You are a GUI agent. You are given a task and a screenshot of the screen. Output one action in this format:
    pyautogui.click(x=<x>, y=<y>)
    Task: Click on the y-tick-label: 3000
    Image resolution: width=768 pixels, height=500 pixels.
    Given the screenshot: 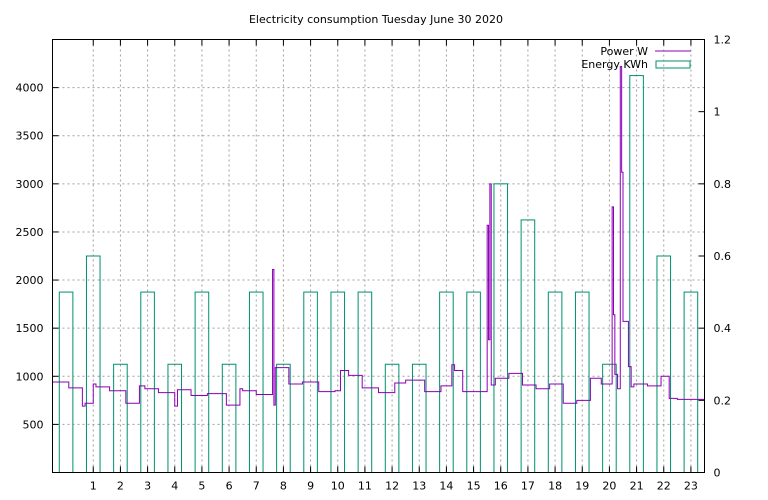 What is the action you would take?
    pyautogui.click(x=30, y=184)
    